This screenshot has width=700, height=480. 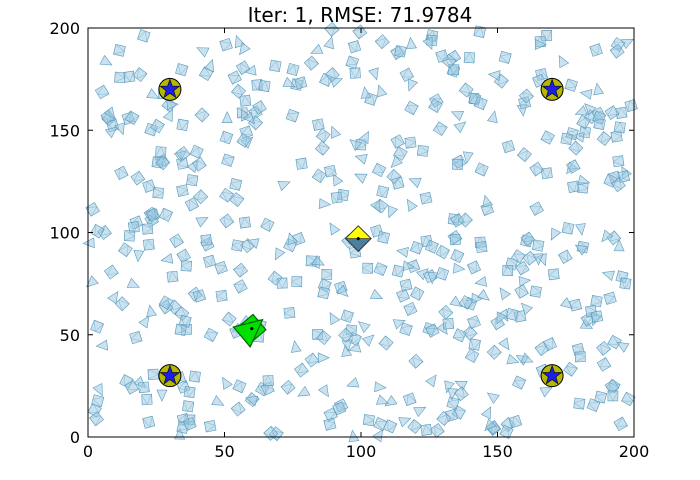 What do you see at coordinates (358, 239) in the screenshot?
I see `estimate-marker` at bounding box center [358, 239].